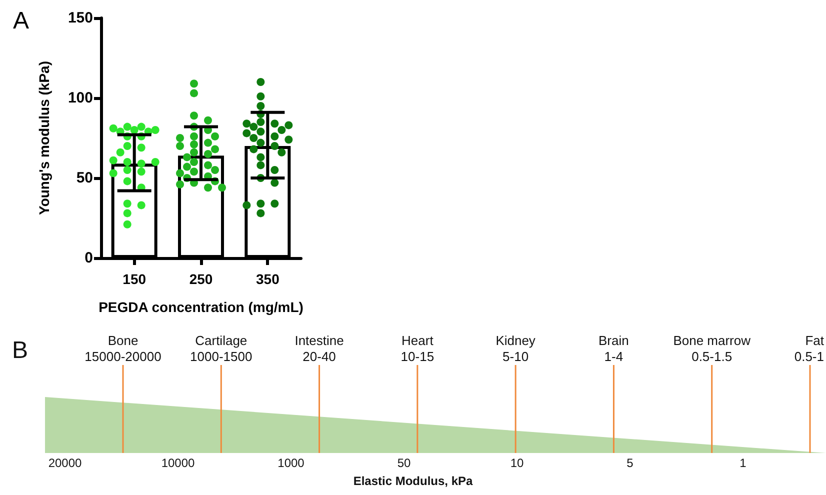 This screenshot has width=826, height=495. I want to click on x-tick-label: 350, so click(268, 279).